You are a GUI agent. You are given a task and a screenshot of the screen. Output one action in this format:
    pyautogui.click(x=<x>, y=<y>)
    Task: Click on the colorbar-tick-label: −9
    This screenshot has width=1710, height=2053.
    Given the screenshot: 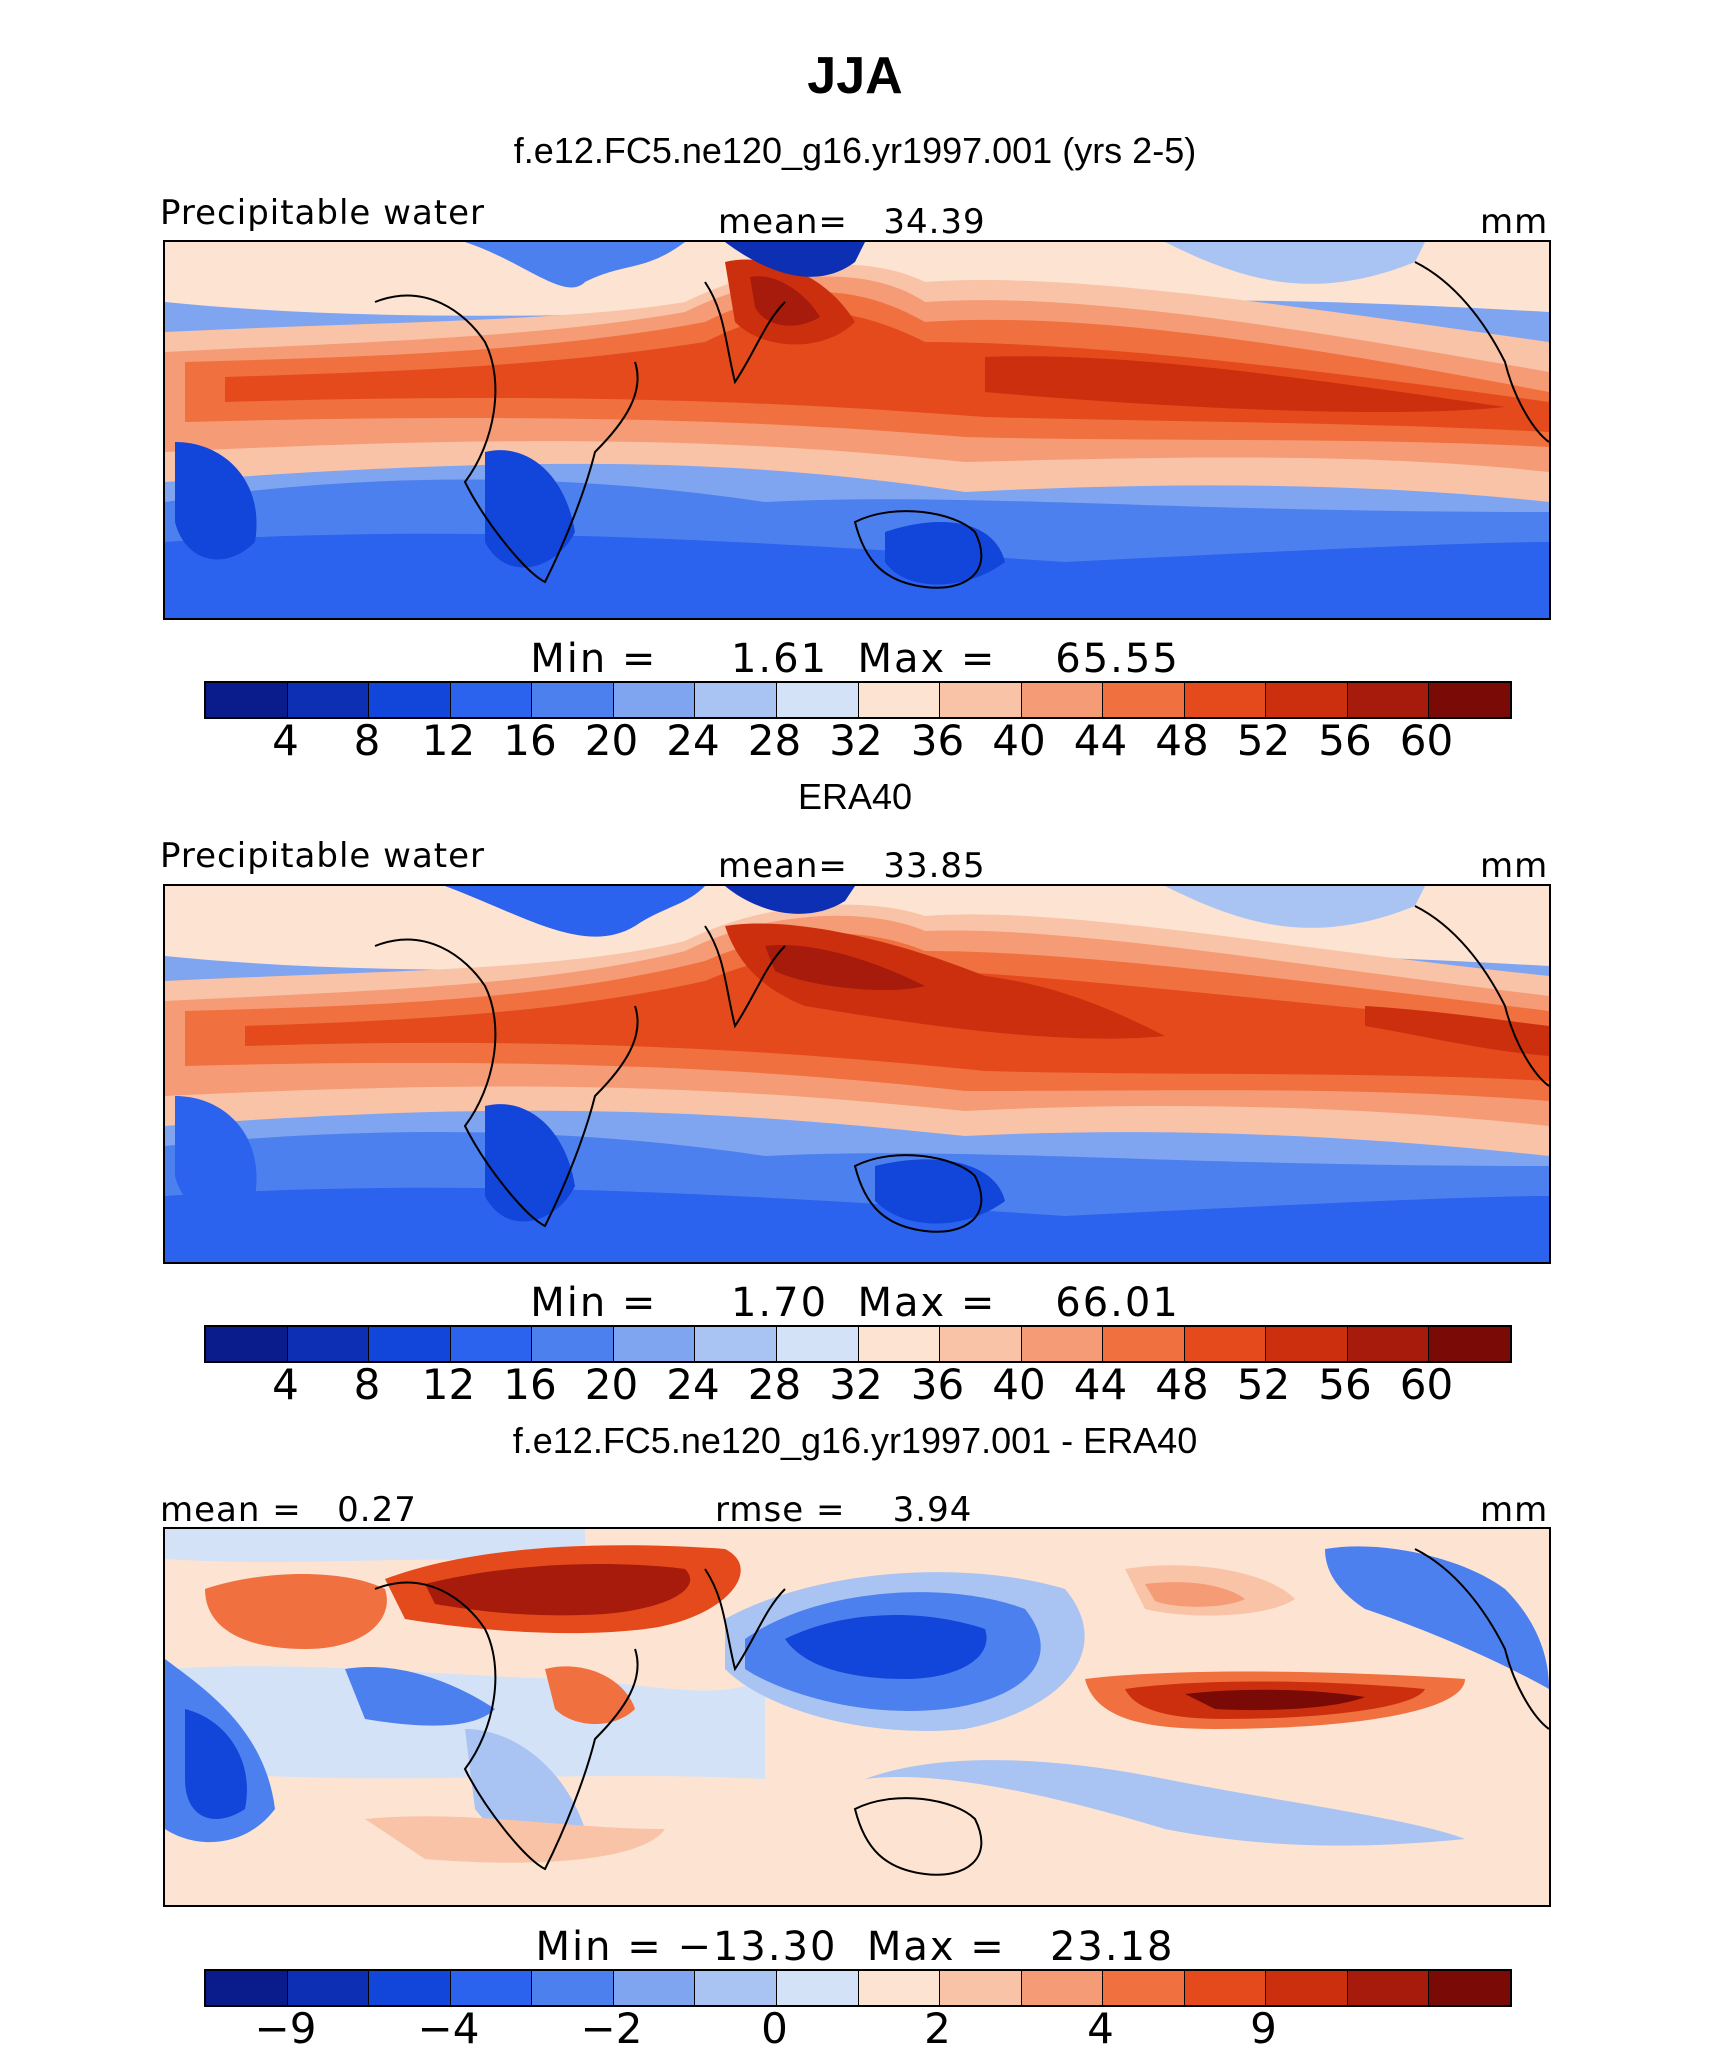 What is the action you would take?
    pyautogui.click(x=285, y=2028)
    